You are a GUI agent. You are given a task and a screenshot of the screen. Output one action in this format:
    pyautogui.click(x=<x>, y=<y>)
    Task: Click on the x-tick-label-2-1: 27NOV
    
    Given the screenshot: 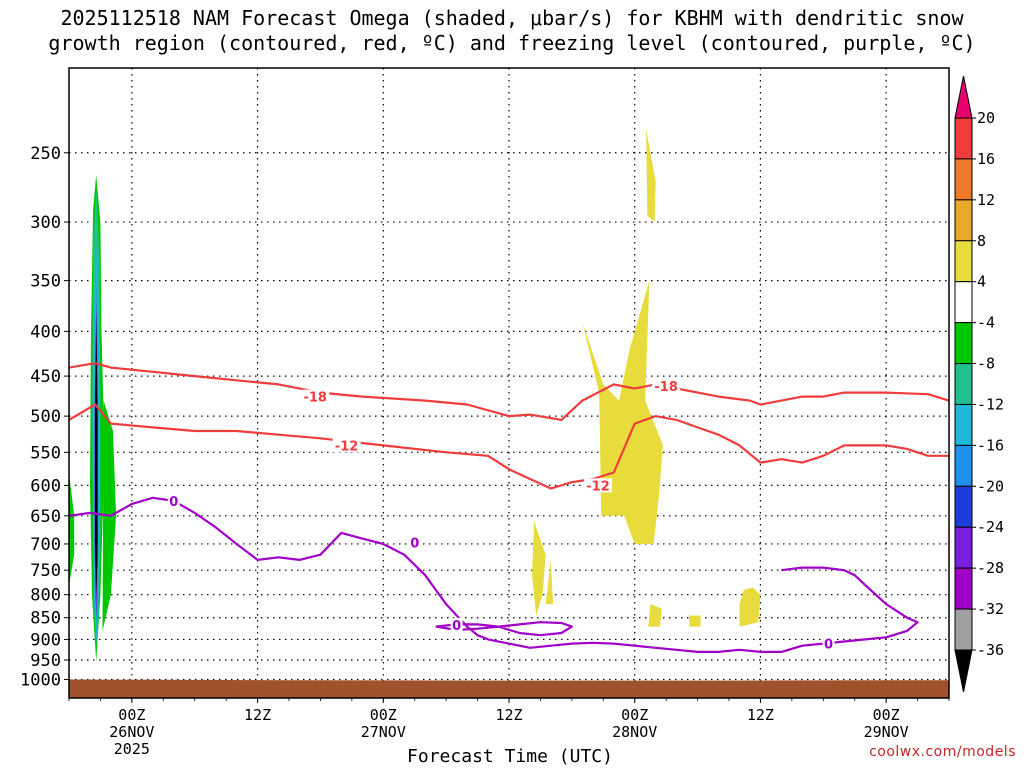 What is the action you would take?
    pyautogui.click(x=383, y=732)
    